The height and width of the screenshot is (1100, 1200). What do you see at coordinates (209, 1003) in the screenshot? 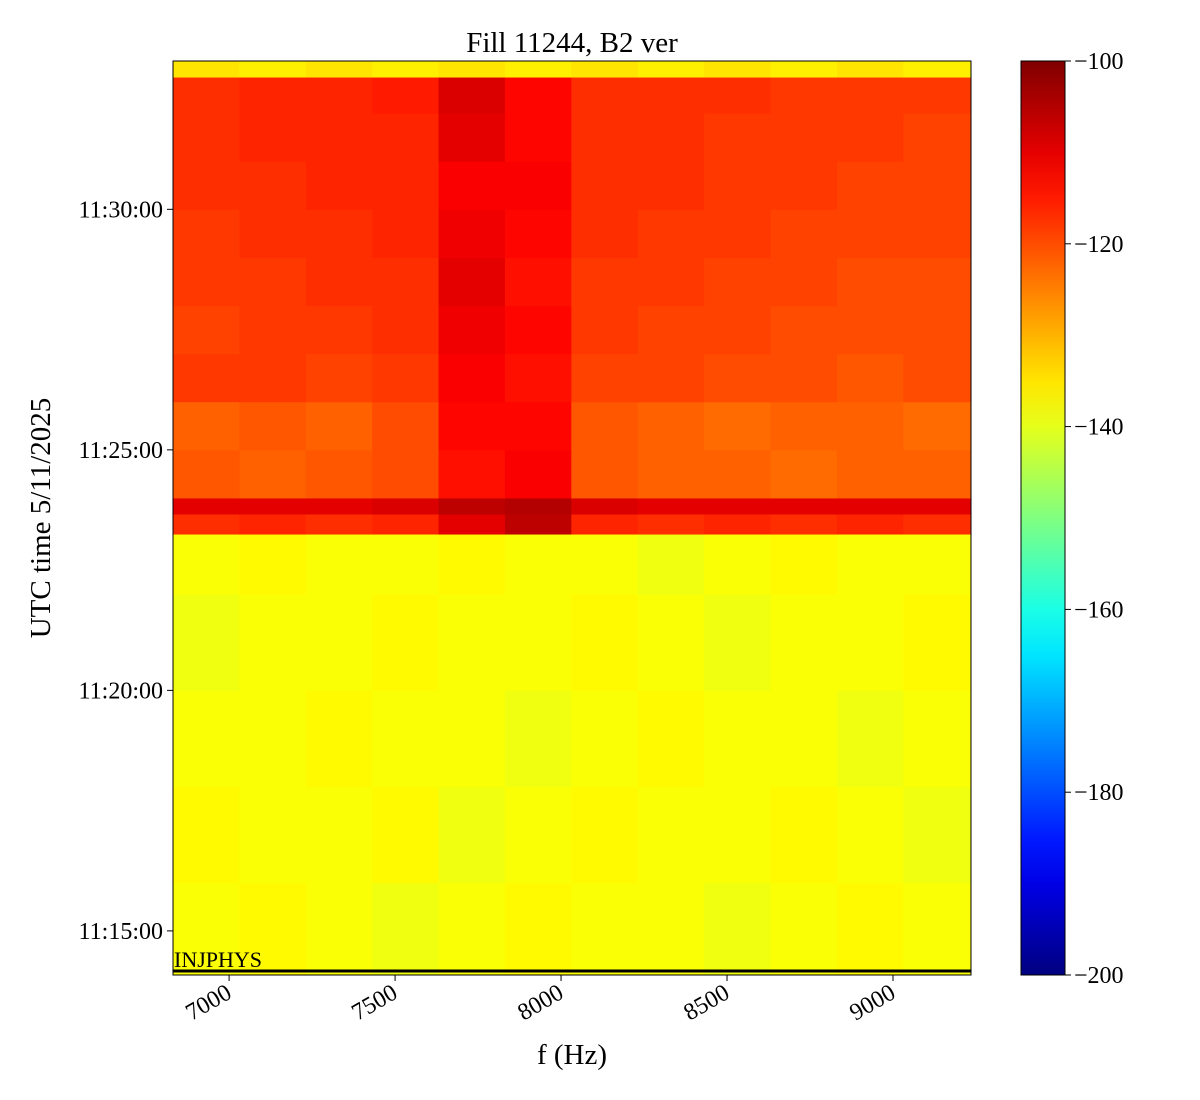
I see `x-tick-label: 7000` at bounding box center [209, 1003].